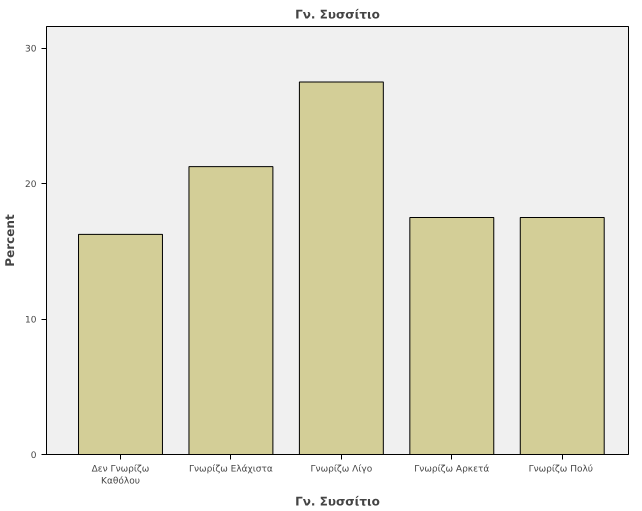 Image resolution: width=642 pixels, height=511 pixels. What do you see at coordinates (337, 501) in the screenshot?
I see `x-axis-title: Γν. Συσσίτιο` at bounding box center [337, 501].